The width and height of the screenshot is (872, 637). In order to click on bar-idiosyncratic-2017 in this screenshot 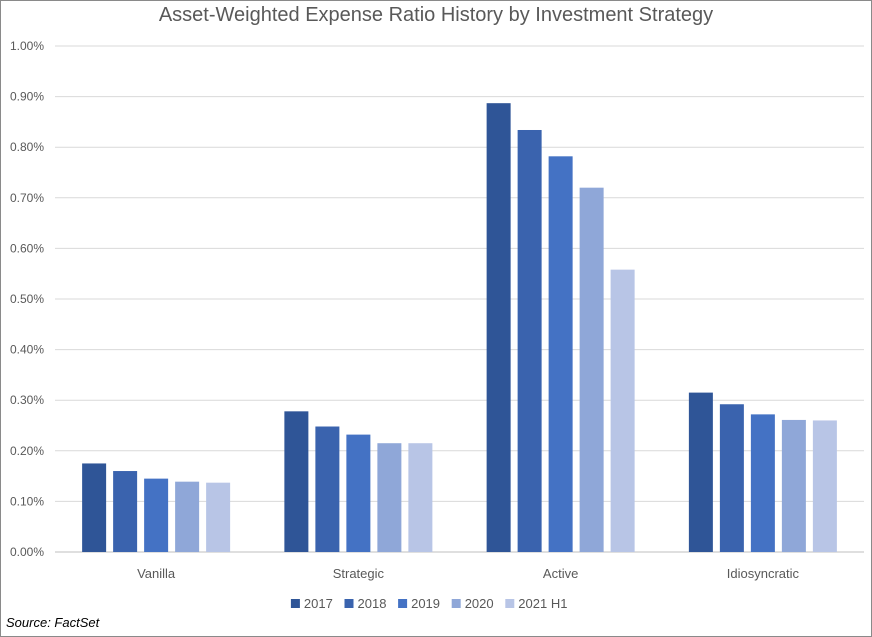, I will do `click(700, 472)`.